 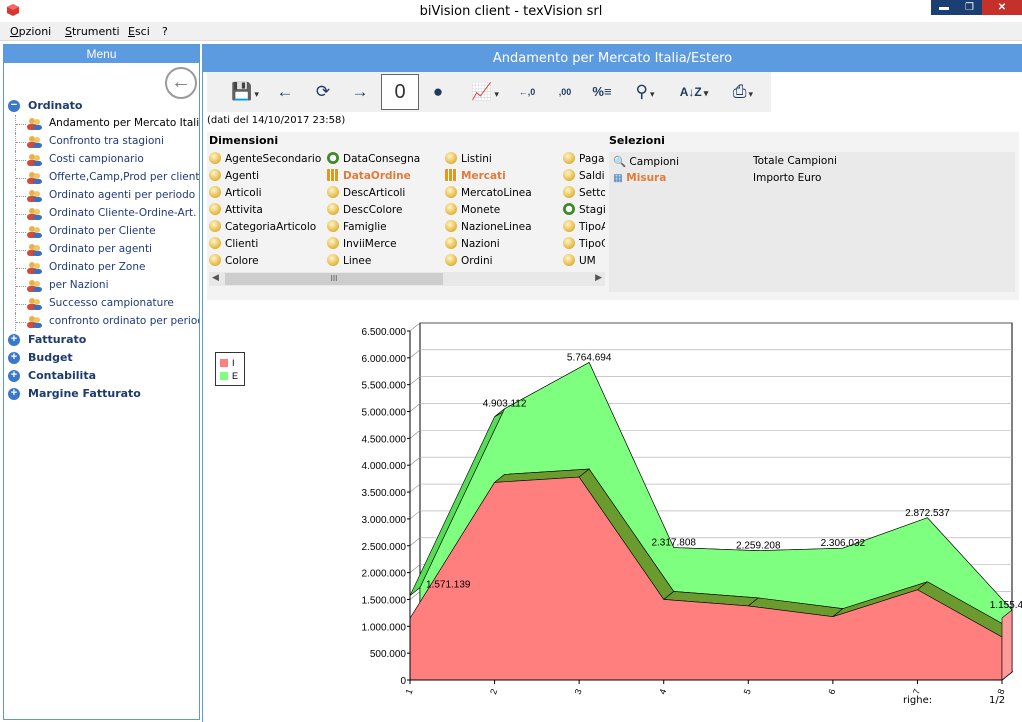 I want to click on dimension-item: Colore, so click(x=234, y=262).